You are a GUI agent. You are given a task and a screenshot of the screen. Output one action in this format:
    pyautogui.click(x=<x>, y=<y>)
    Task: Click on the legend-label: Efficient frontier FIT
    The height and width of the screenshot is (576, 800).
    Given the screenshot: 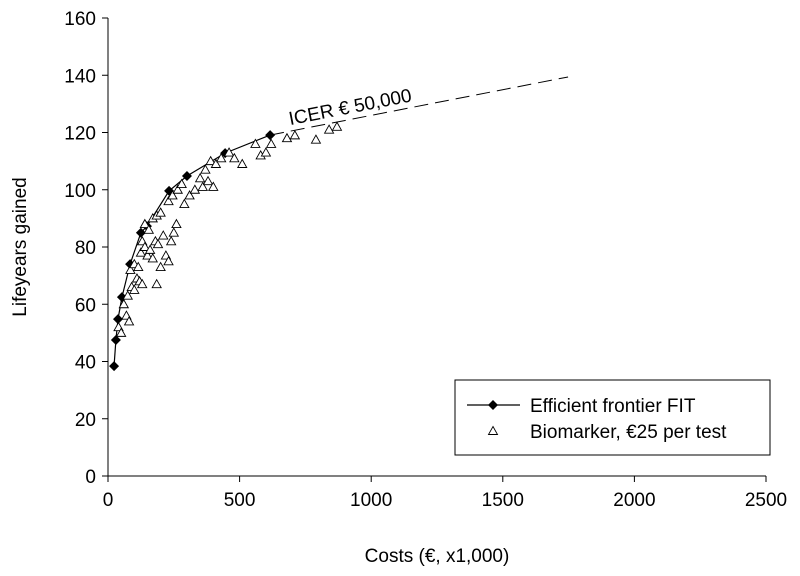 What is the action you would take?
    pyautogui.click(x=613, y=406)
    